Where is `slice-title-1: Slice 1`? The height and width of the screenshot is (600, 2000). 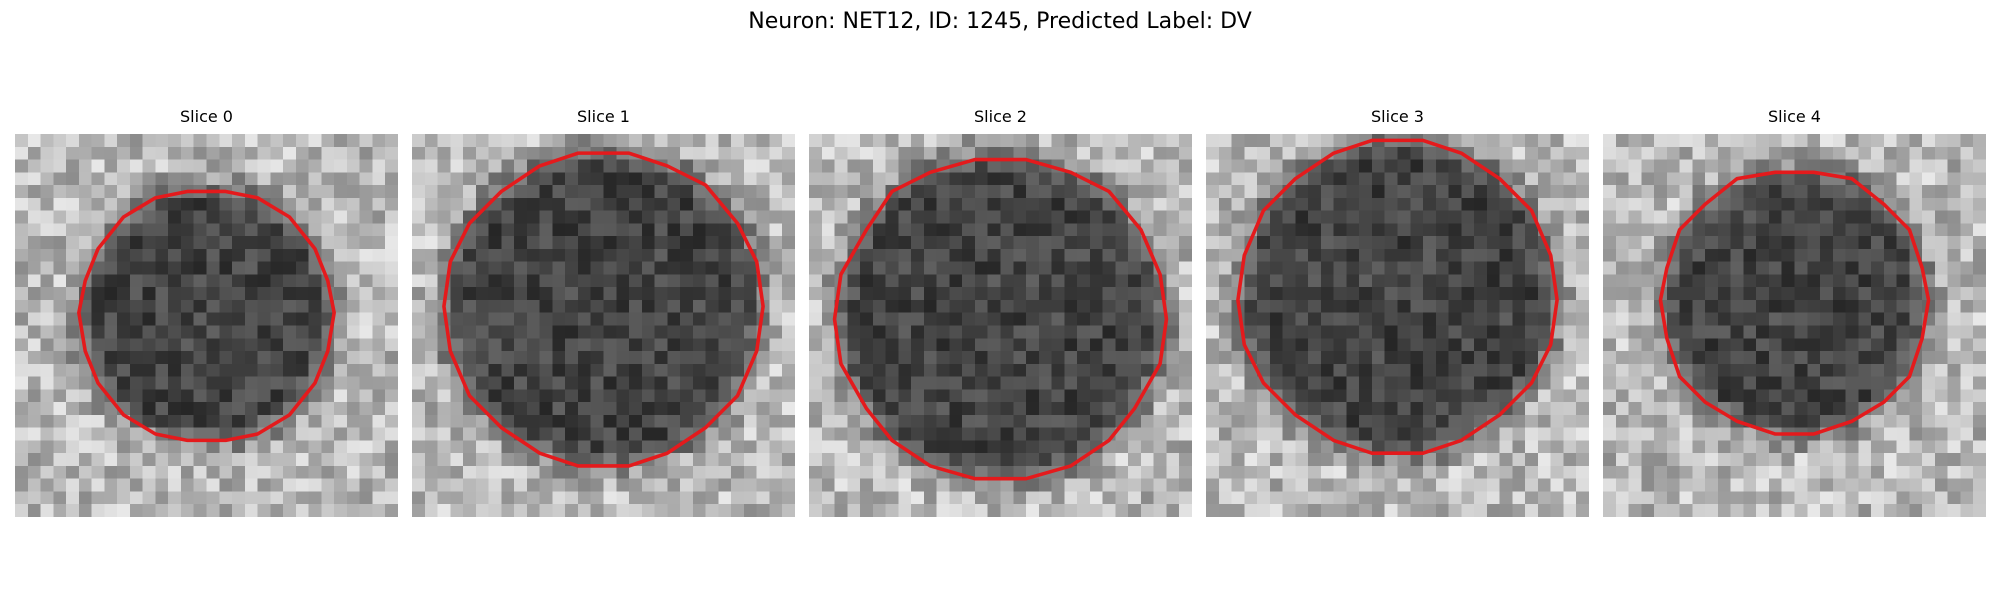 slice-title-1: Slice 1 is located at coordinates (603, 116).